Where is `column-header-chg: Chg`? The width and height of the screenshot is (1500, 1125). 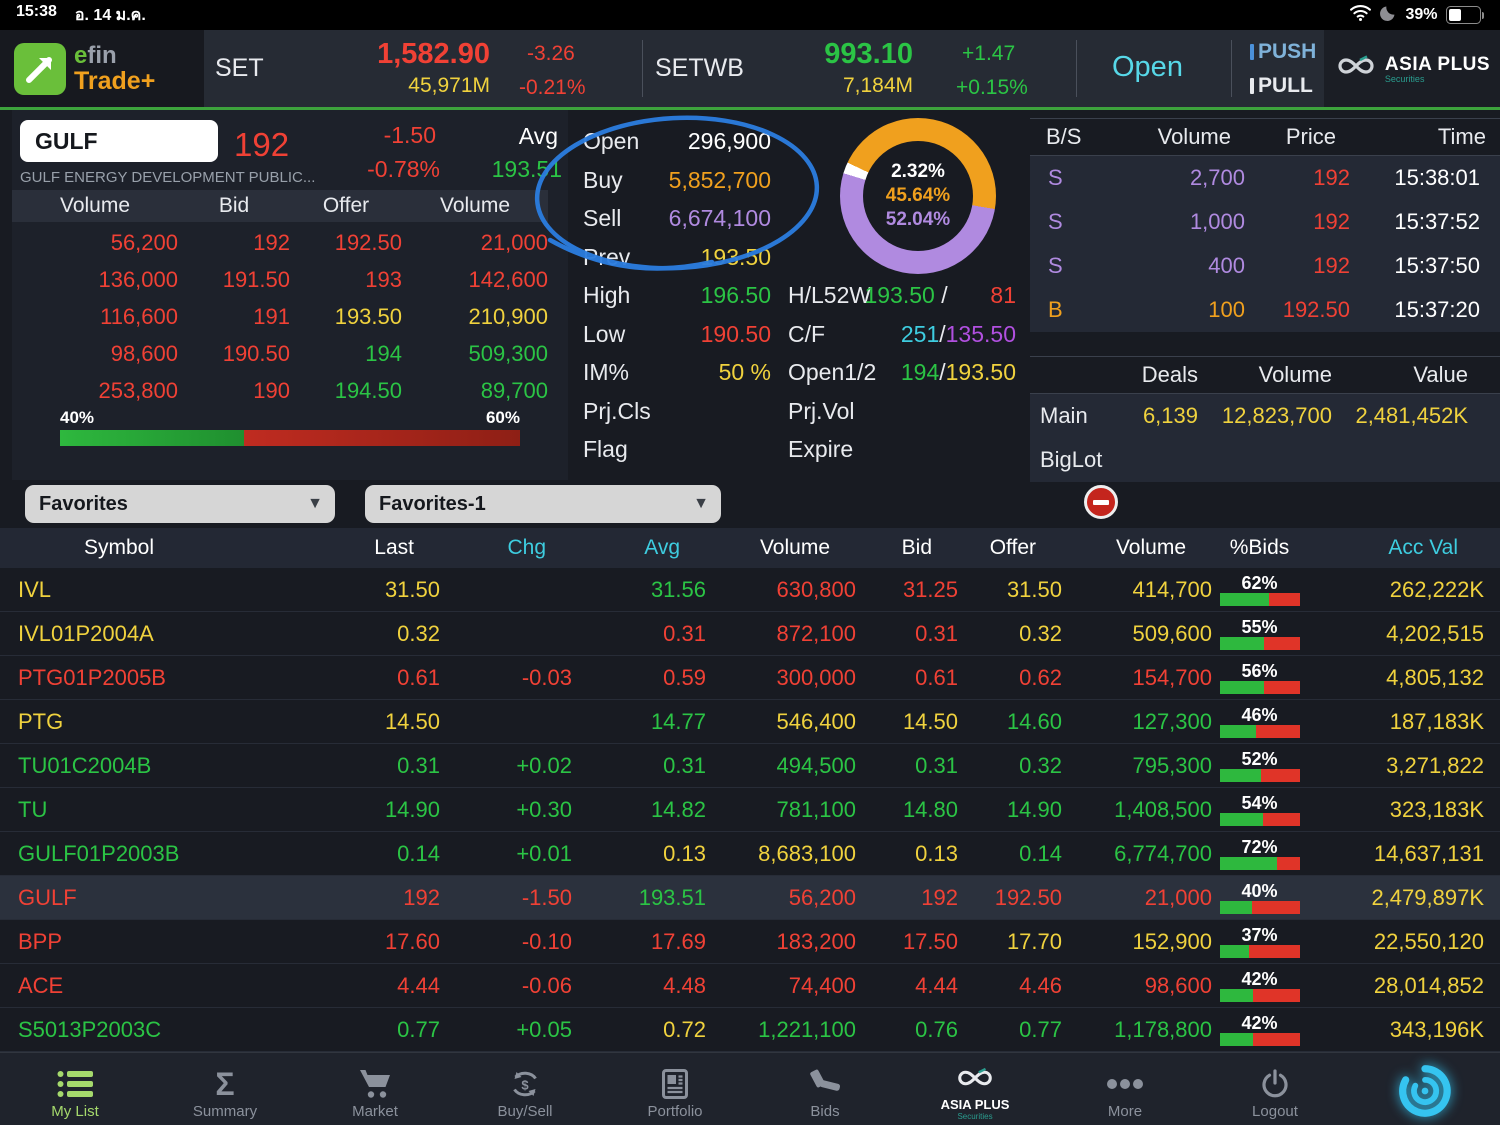 column-header-chg: Chg is located at coordinates (526, 547).